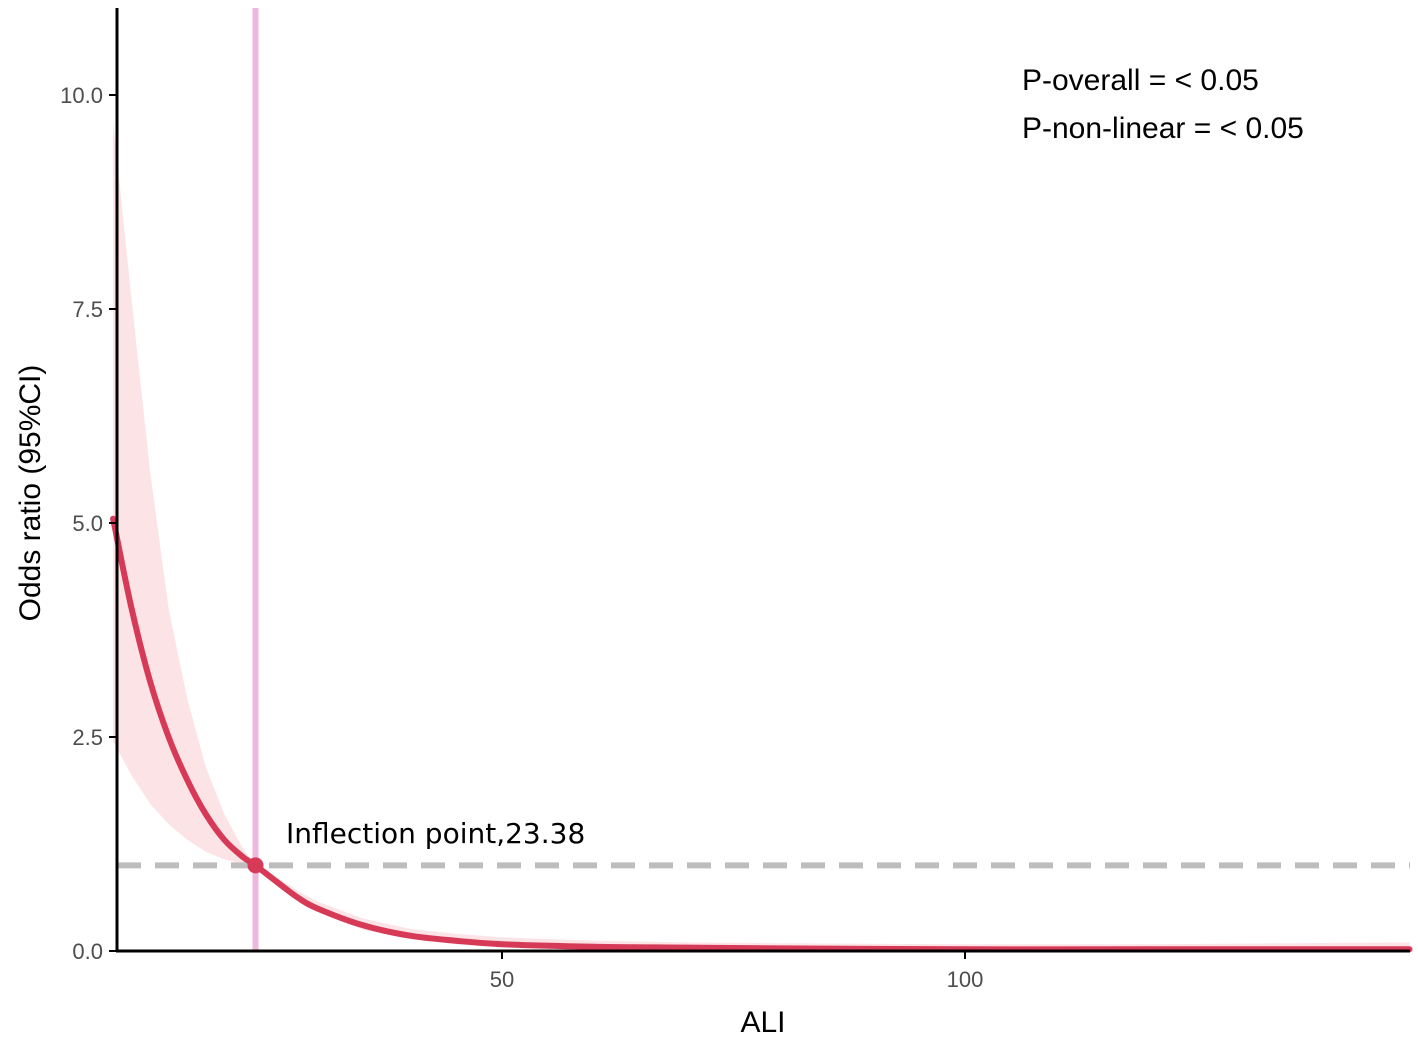 The height and width of the screenshot is (1040, 1418). What do you see at coordinates (1163, 128) in the screenshot?
I see `p-nonlinear-text: P-non-linear = < 0.05` at bounding box center [1163, 128].